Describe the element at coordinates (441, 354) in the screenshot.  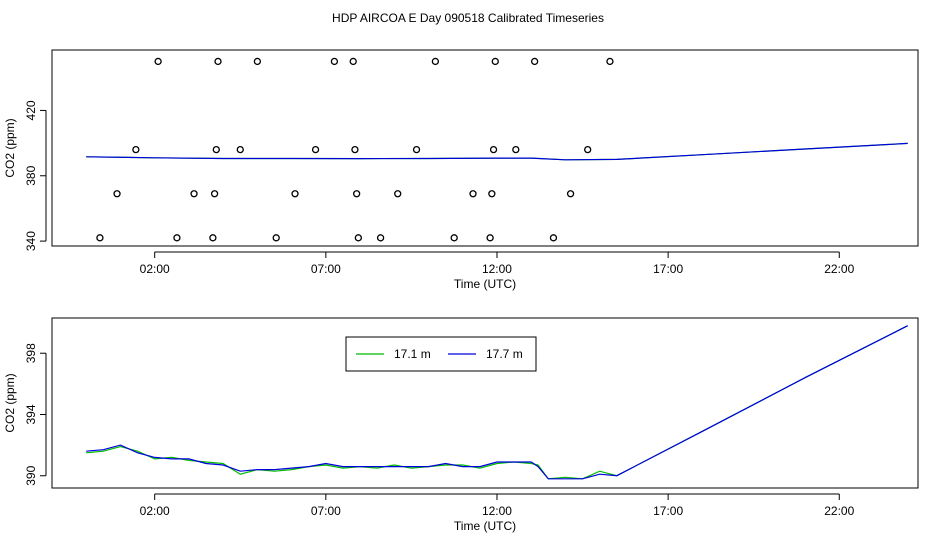
I see `legend: 17.1 m 17.7 m` at that location.